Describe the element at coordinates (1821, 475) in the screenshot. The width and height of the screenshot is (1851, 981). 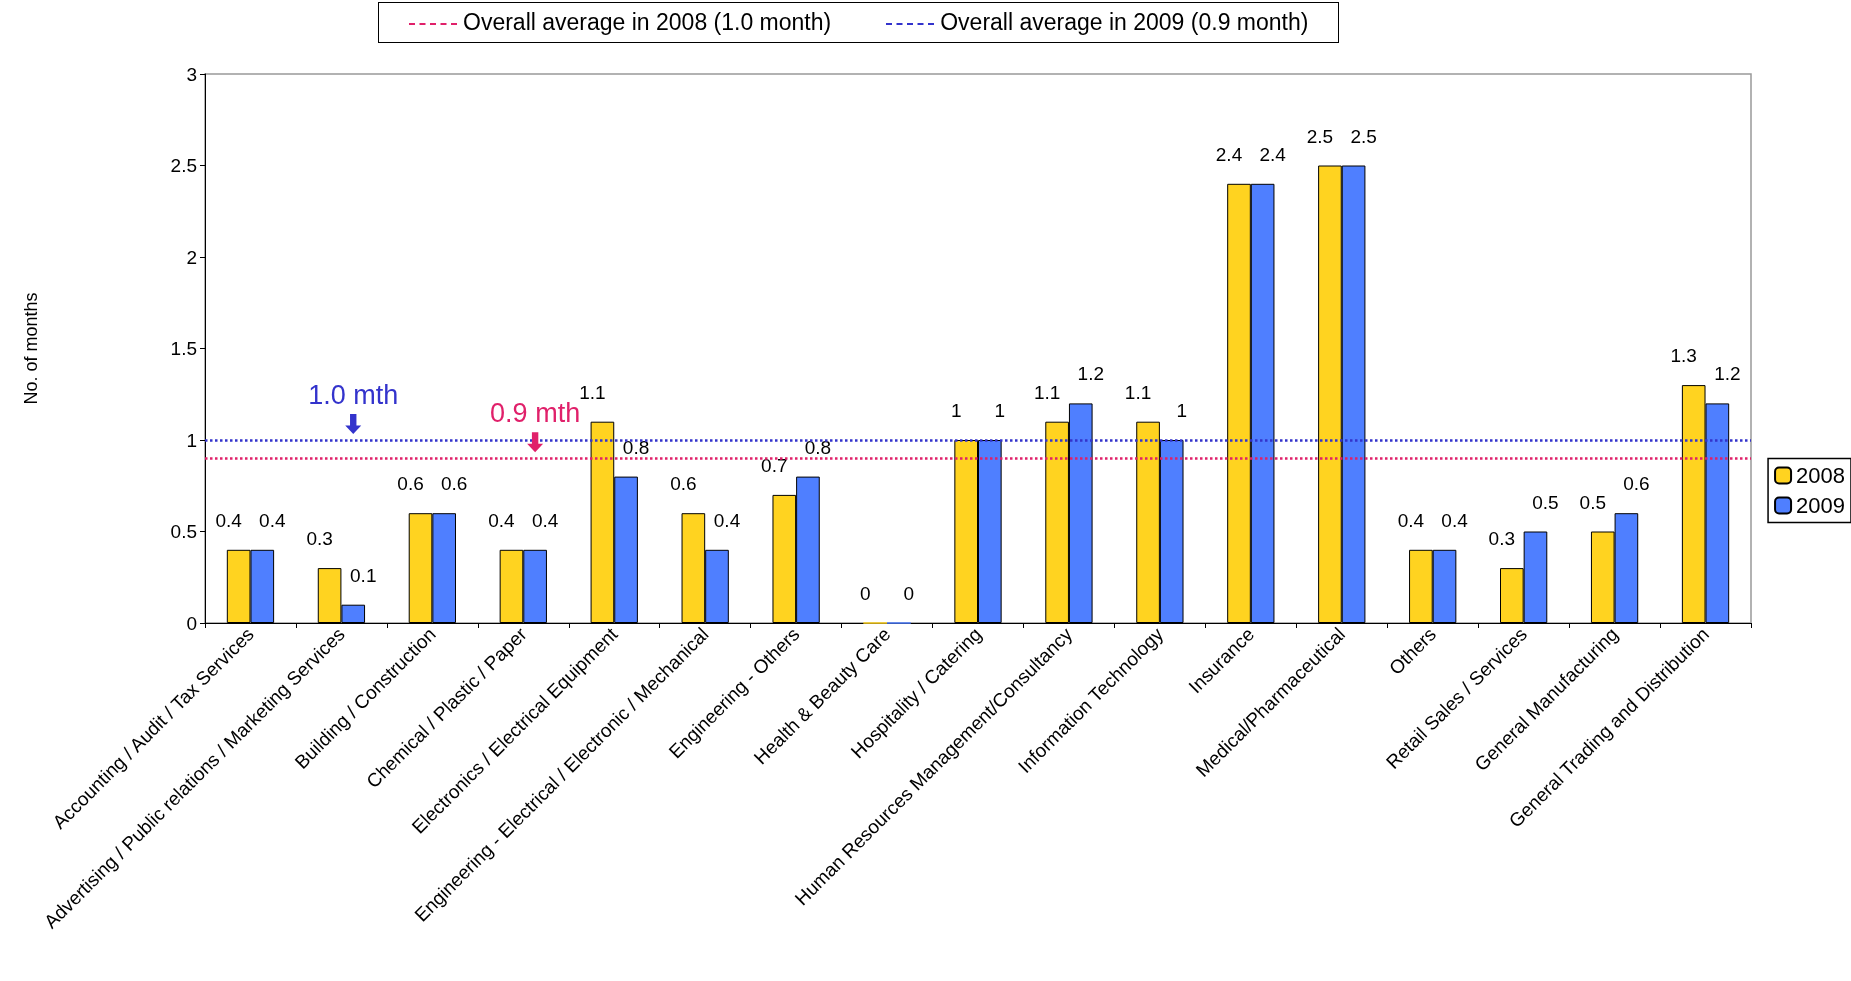
I see `legend-label: 2008` at that location.